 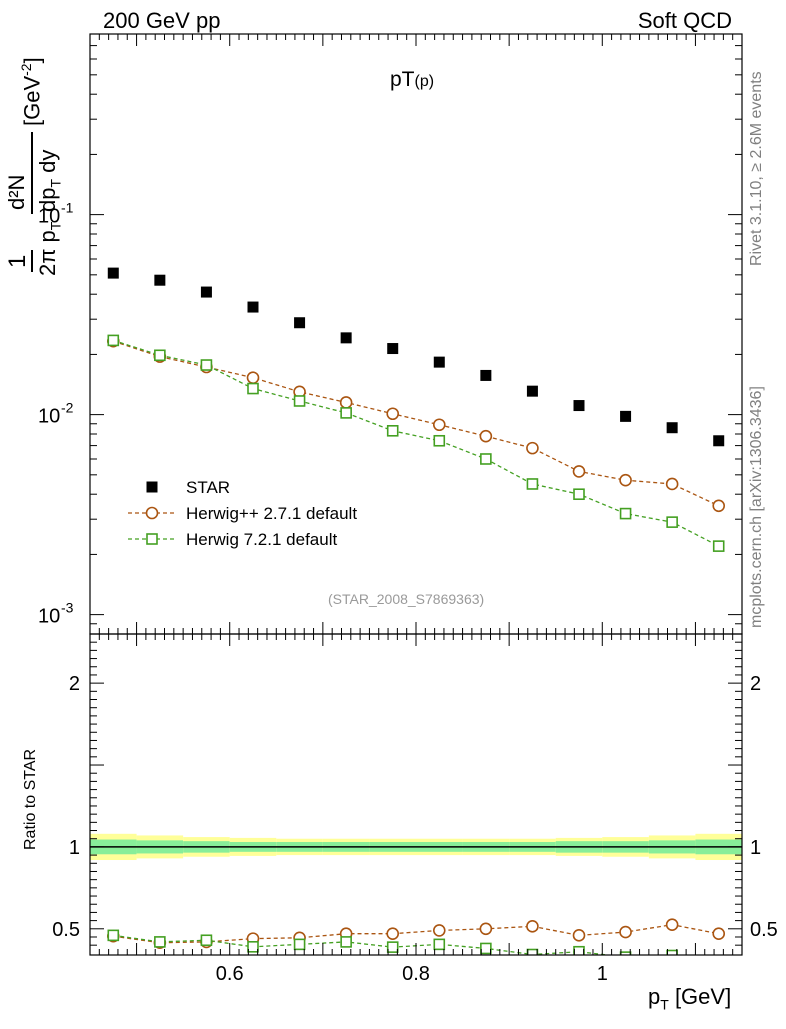 I want to click on ylabel-unit: [GeV-2], so click(x=31, y=91).